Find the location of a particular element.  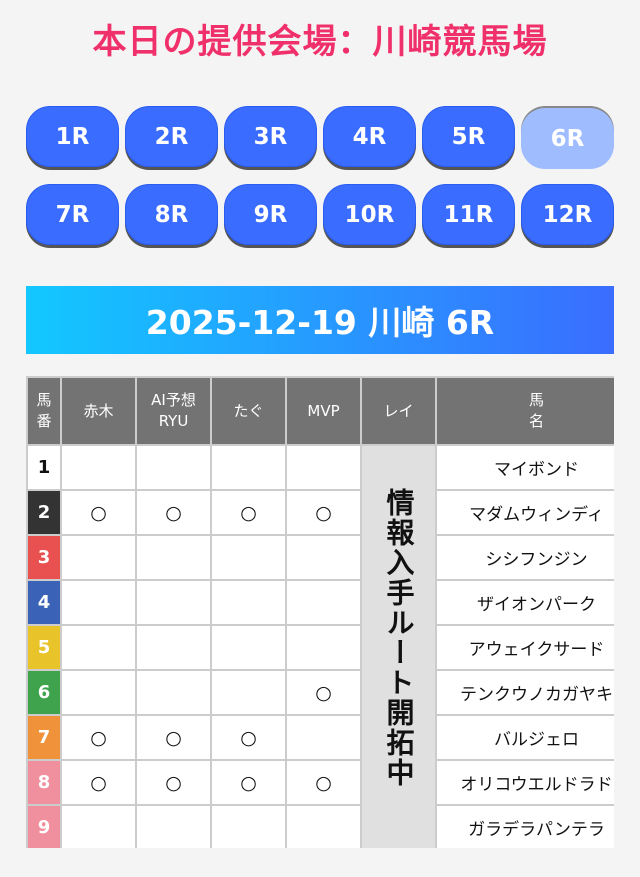

table-row: 7 ○ ○ ○ バルジェロ is located at coordinates (320, 737).